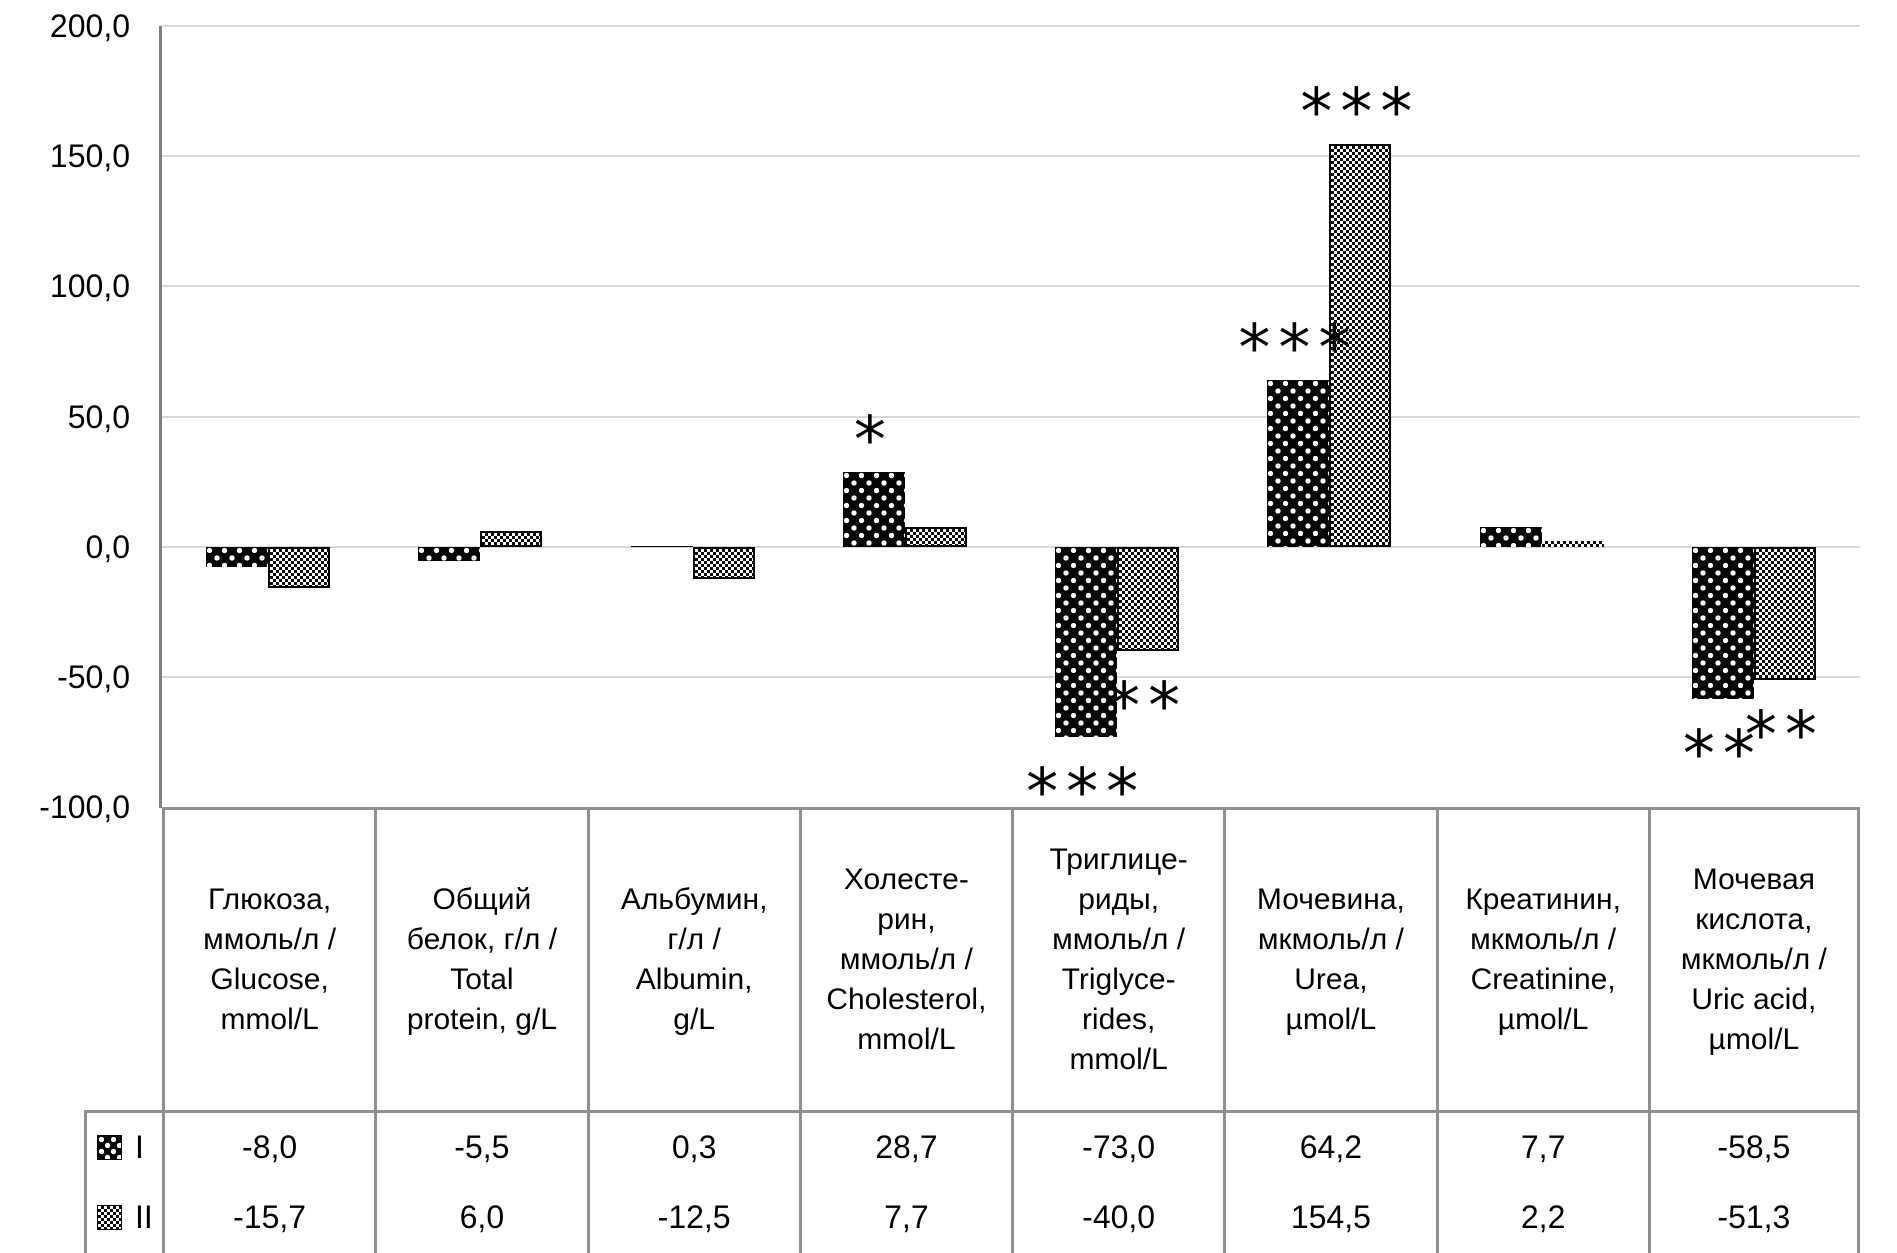  Describe the element at coordinates (873, 440) in the screenshot. I see `significance-marker: *` at that location.